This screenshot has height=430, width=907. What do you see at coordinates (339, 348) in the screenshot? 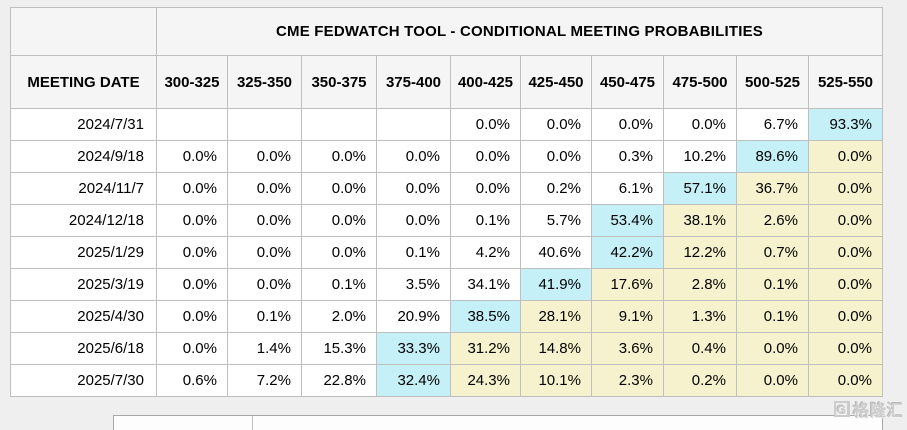
I see `probability-cell: 15.3%` at bounding box center [339, 348].